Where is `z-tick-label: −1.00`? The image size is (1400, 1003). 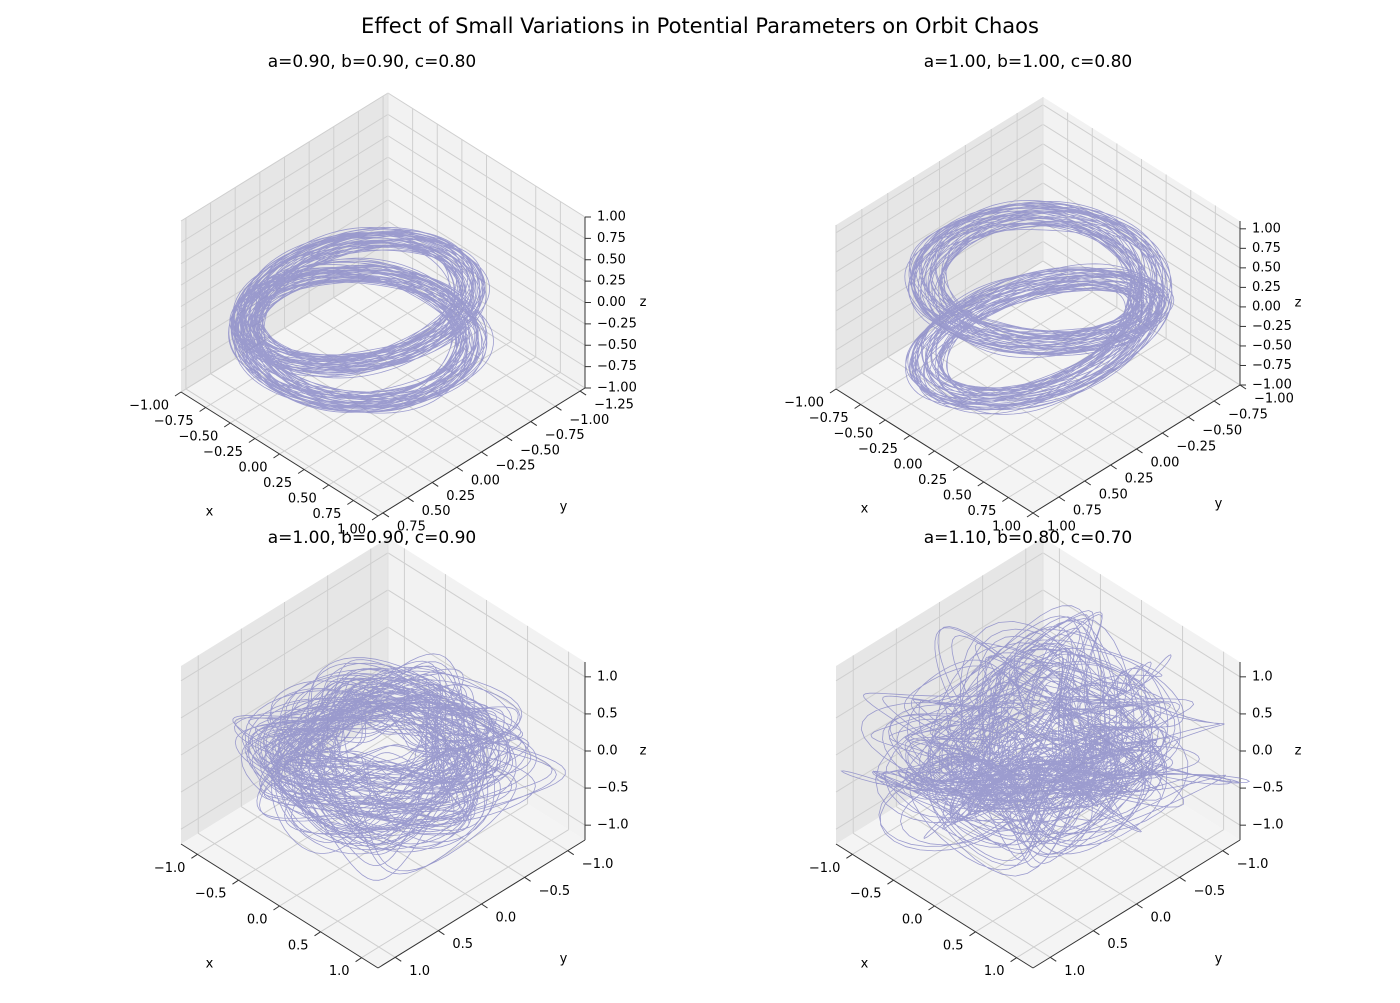
z-tick-label: −1.00 is located at coordinates (1272, 385).